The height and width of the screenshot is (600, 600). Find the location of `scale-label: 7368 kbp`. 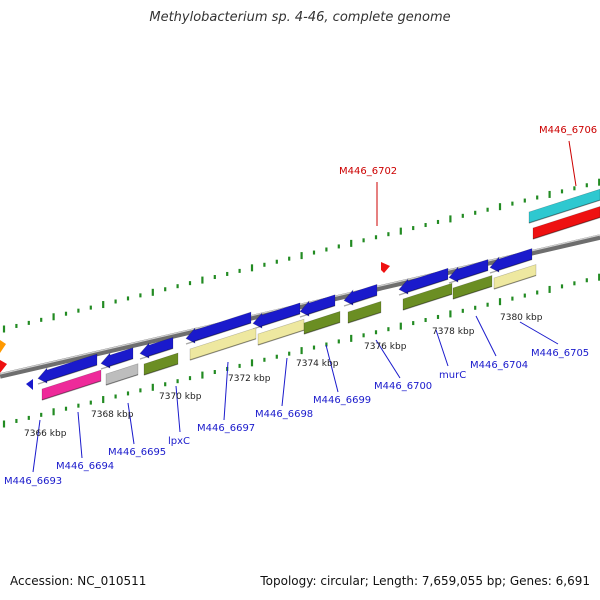

scale-label: 7368 kbp is located at coordinates (112, 415).